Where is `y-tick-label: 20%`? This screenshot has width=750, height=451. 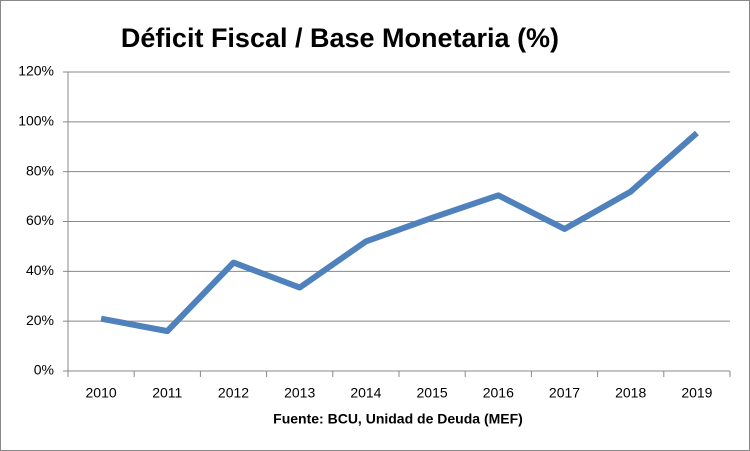 y-tick-label: 20% is located at coordinates (40, 320).